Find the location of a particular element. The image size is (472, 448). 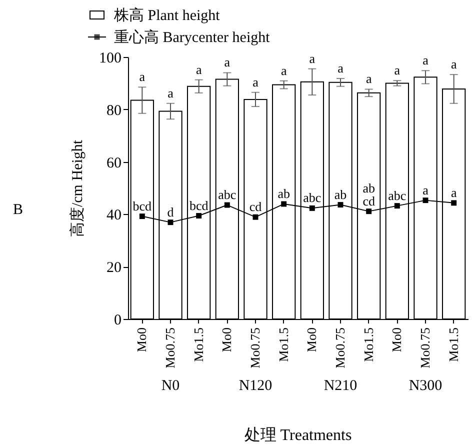

text: N210 is located at coordinates (341, 386).